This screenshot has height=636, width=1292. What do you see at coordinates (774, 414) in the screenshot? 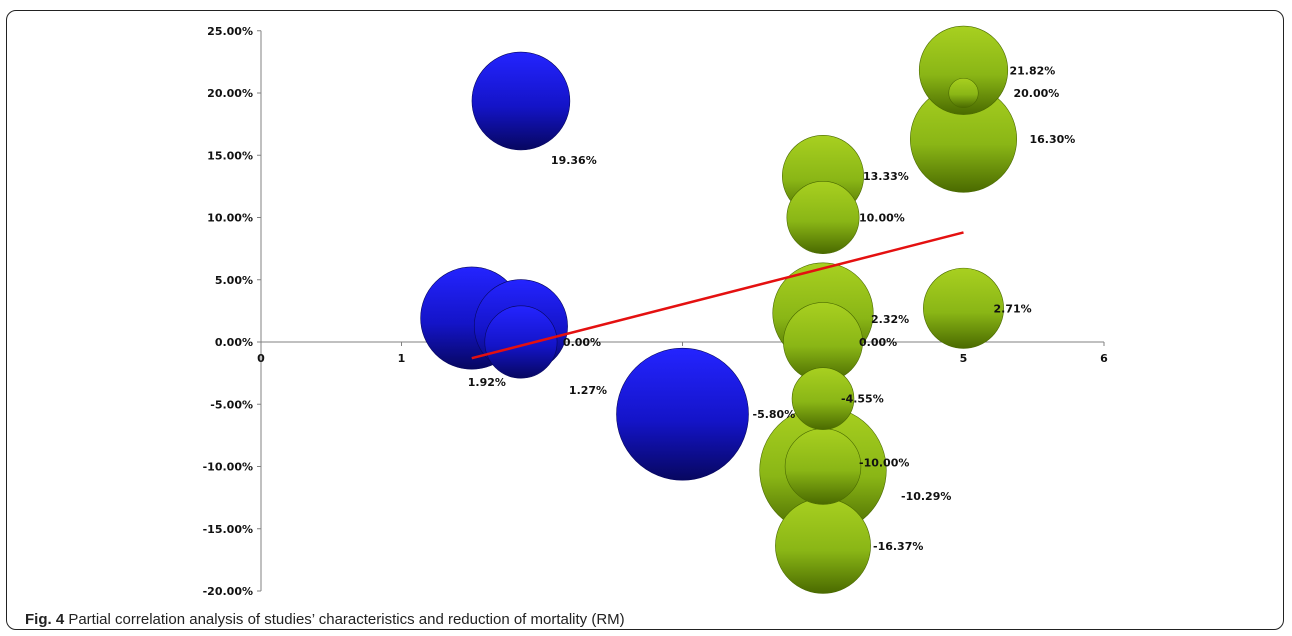
I see `data-label: -5.80%` at bounding box center [774, 414].